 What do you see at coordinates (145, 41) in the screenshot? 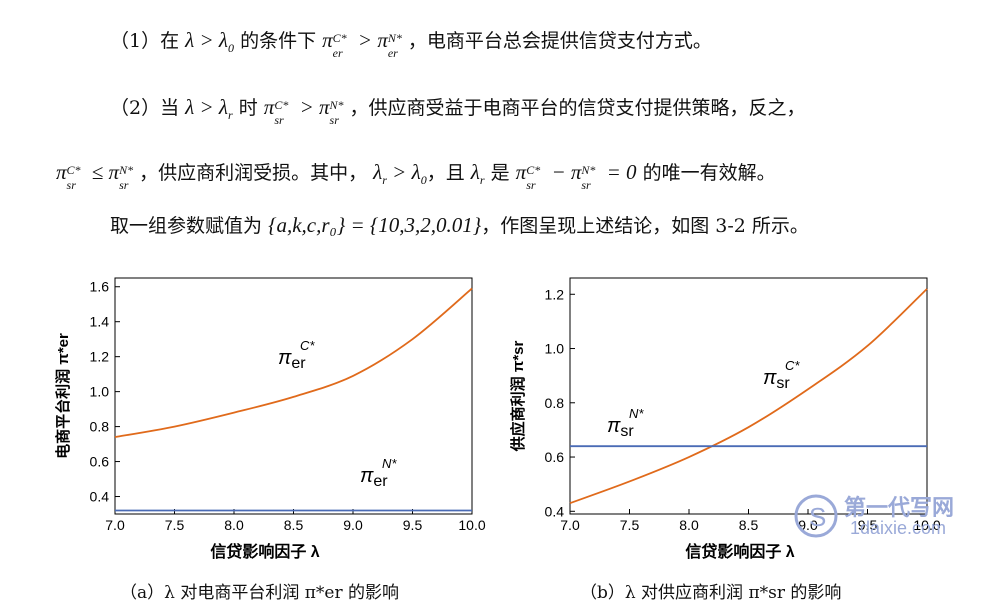
I see `l1-num: （1）在` at bounding box center [145, 41].